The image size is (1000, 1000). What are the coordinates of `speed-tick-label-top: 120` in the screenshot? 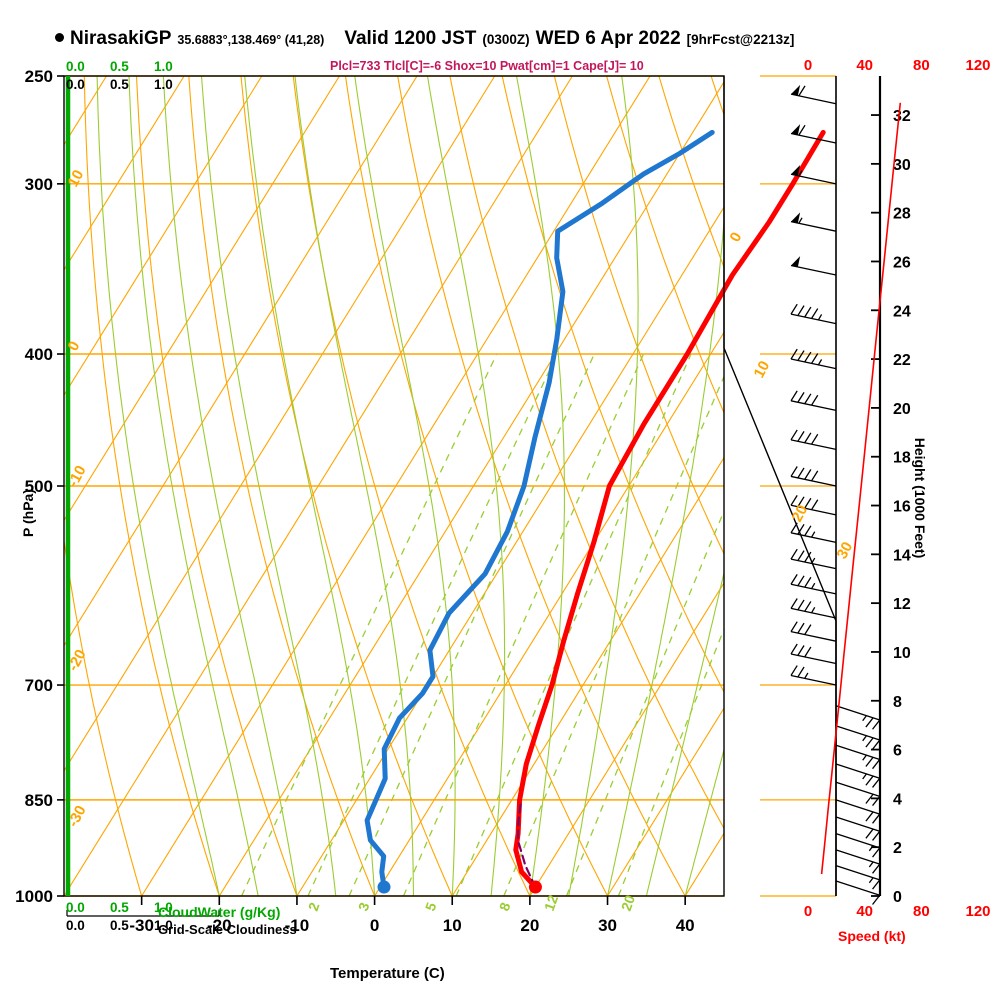 It's located at (977, 65).